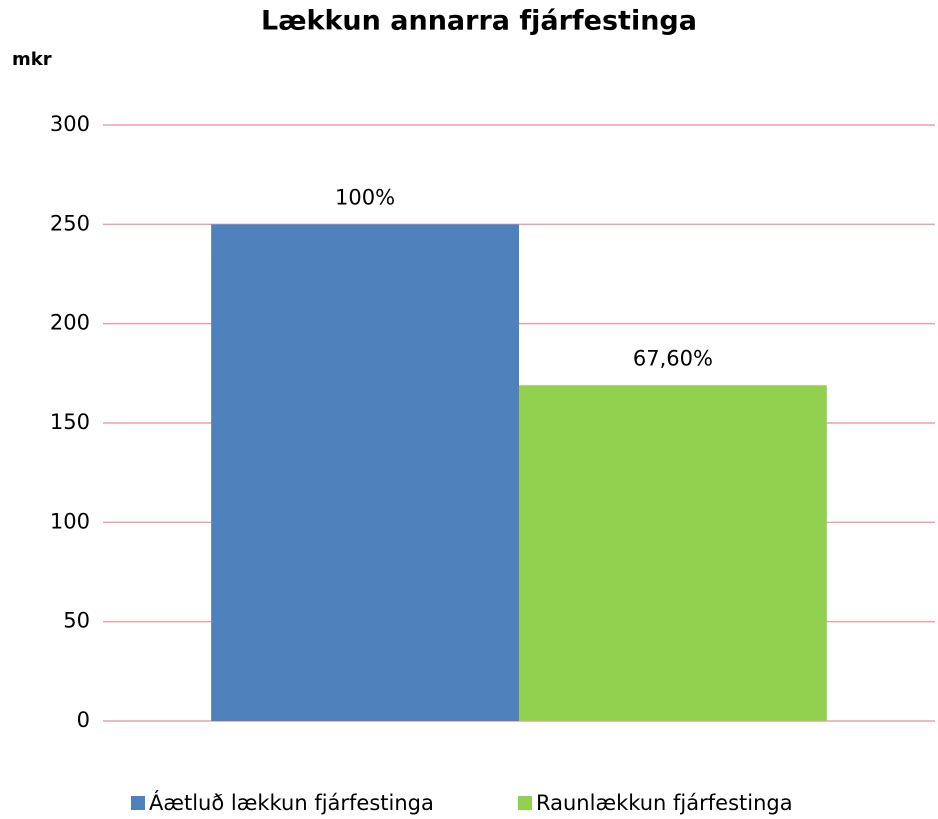 The width and height of the screenshot is (938, 819). What do you see at coordinates (673, 358) in the screenshot?
I see `data-label: 67,60%` at bounding box center [673, 358].